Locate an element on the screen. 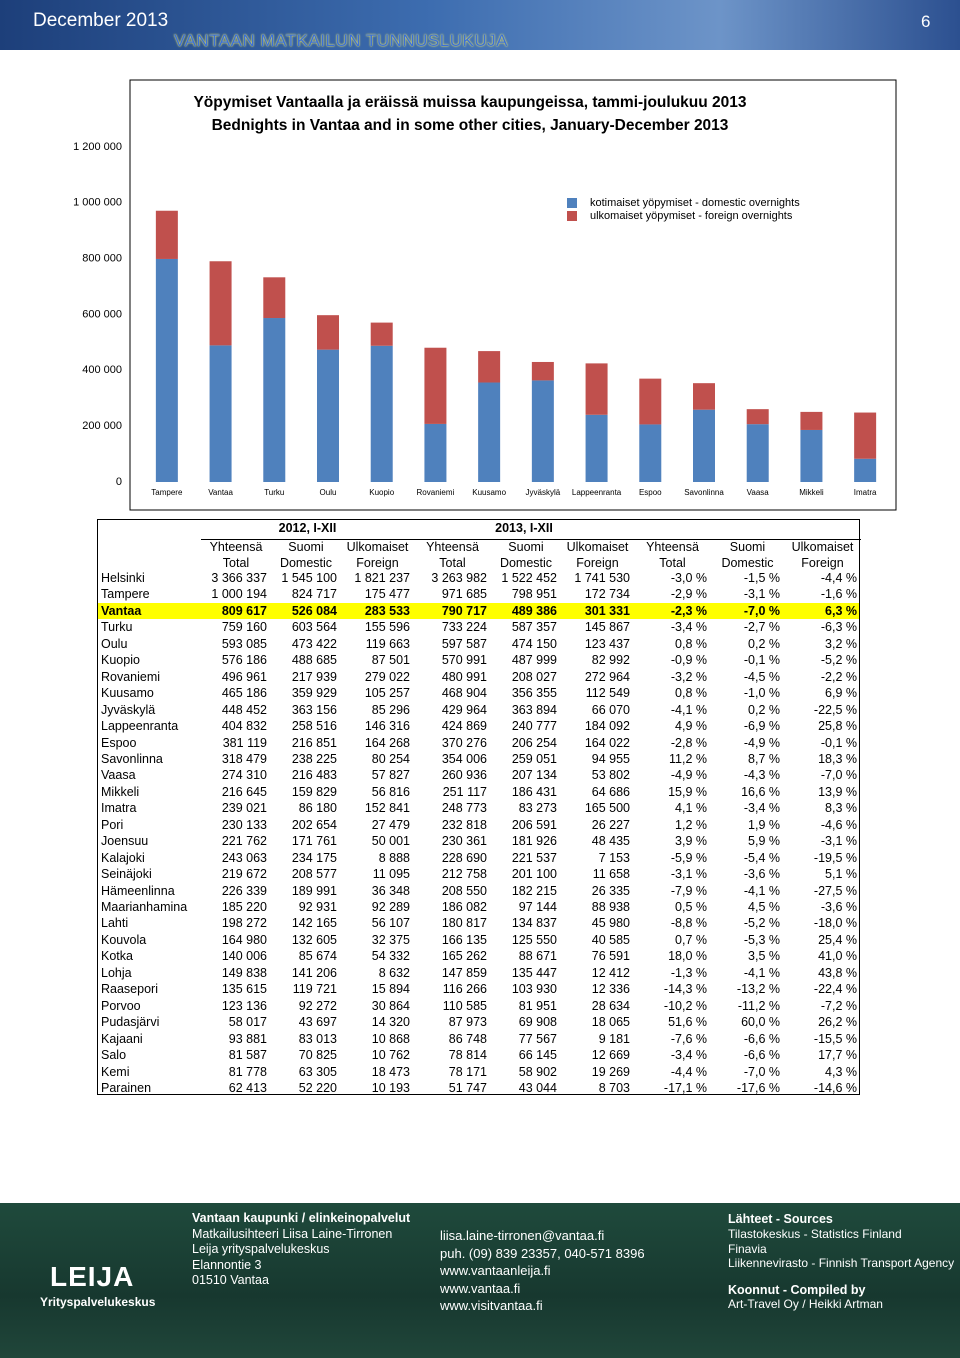  column-header: Ulkomaiset is located at coordinates (377, 547).